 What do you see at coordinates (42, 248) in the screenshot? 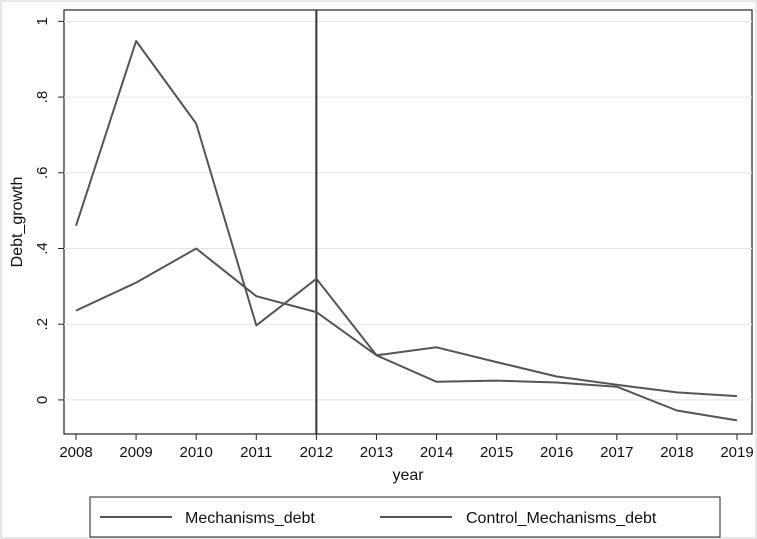
I see `y-tick-label: .4` at bounding box center [42, 248].